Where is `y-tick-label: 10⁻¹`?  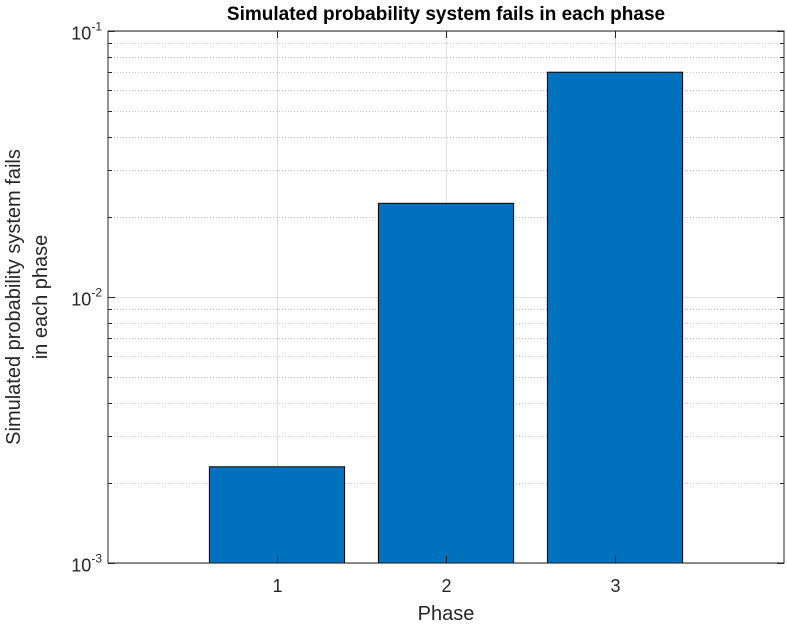 y-tick-label: 10⁻¹ is located at coordinates (86, 32).